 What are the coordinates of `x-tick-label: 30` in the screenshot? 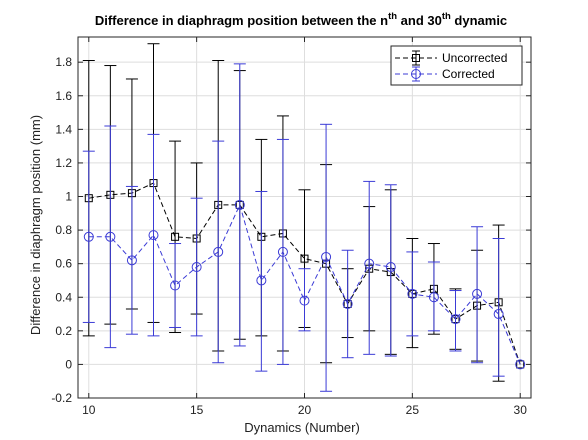 It's located at (521, 410).